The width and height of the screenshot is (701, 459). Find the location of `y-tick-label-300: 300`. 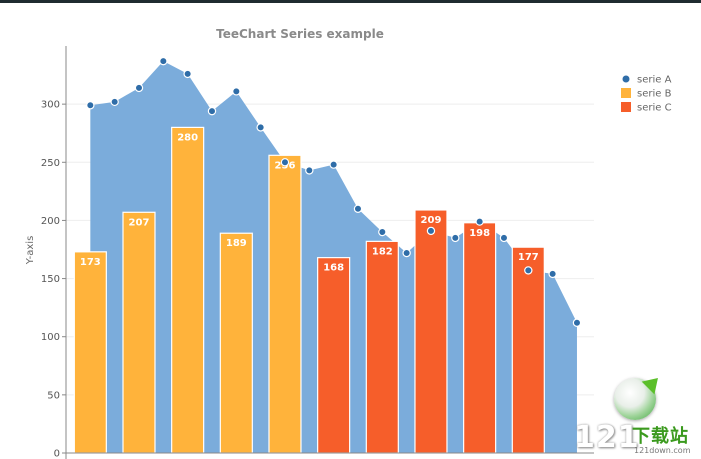

y-tick-label-300: 300 is located at coordinates (50, 105).